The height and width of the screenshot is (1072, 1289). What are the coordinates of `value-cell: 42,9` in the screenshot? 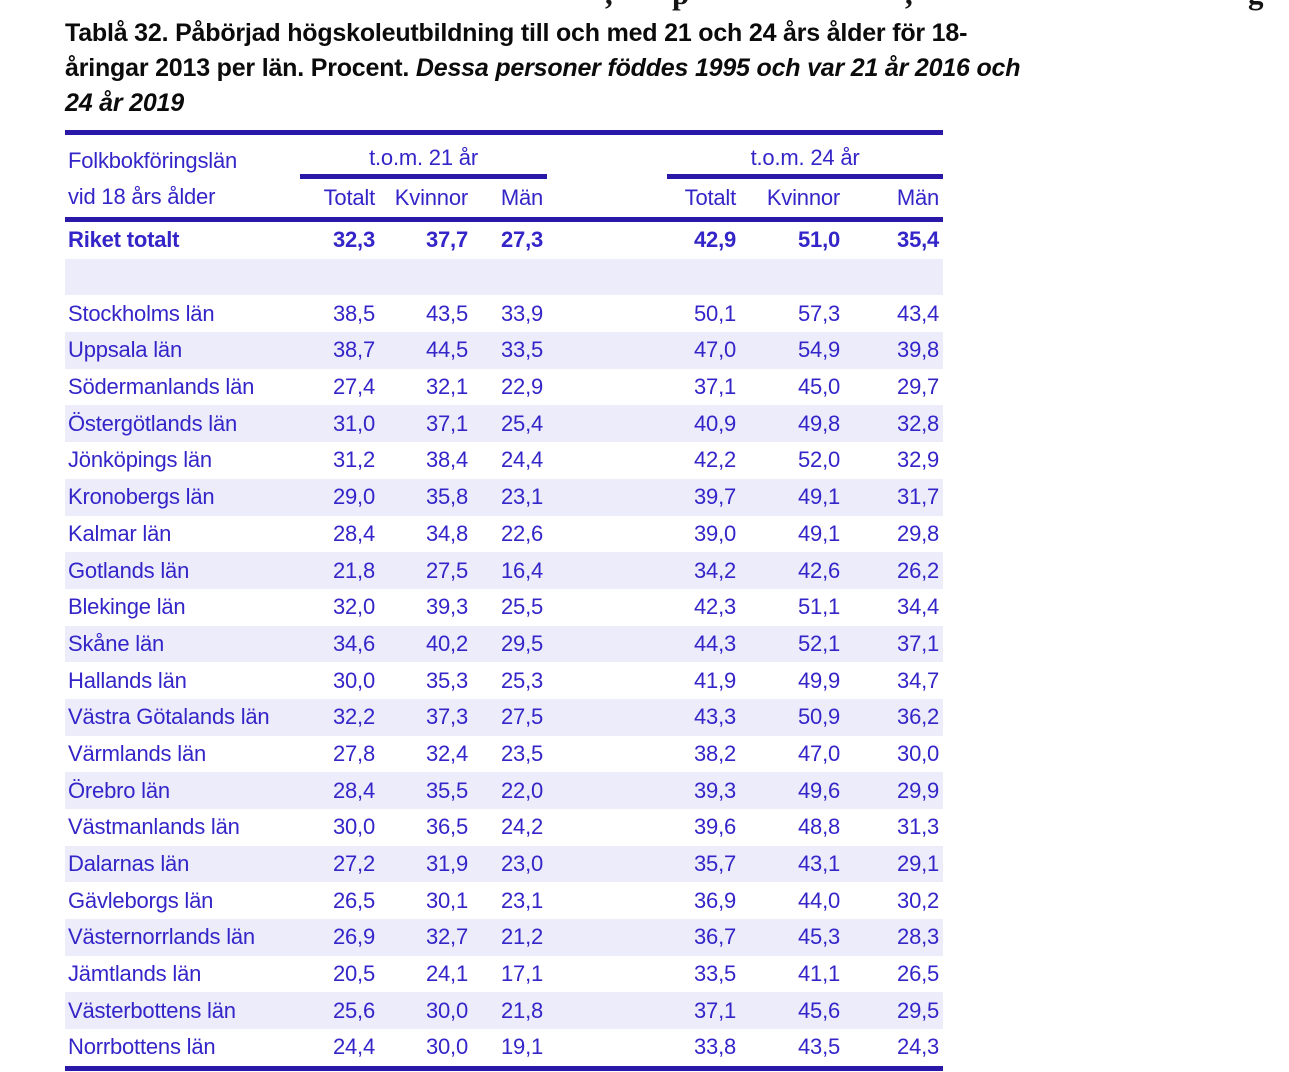 It's located at (715, 240).